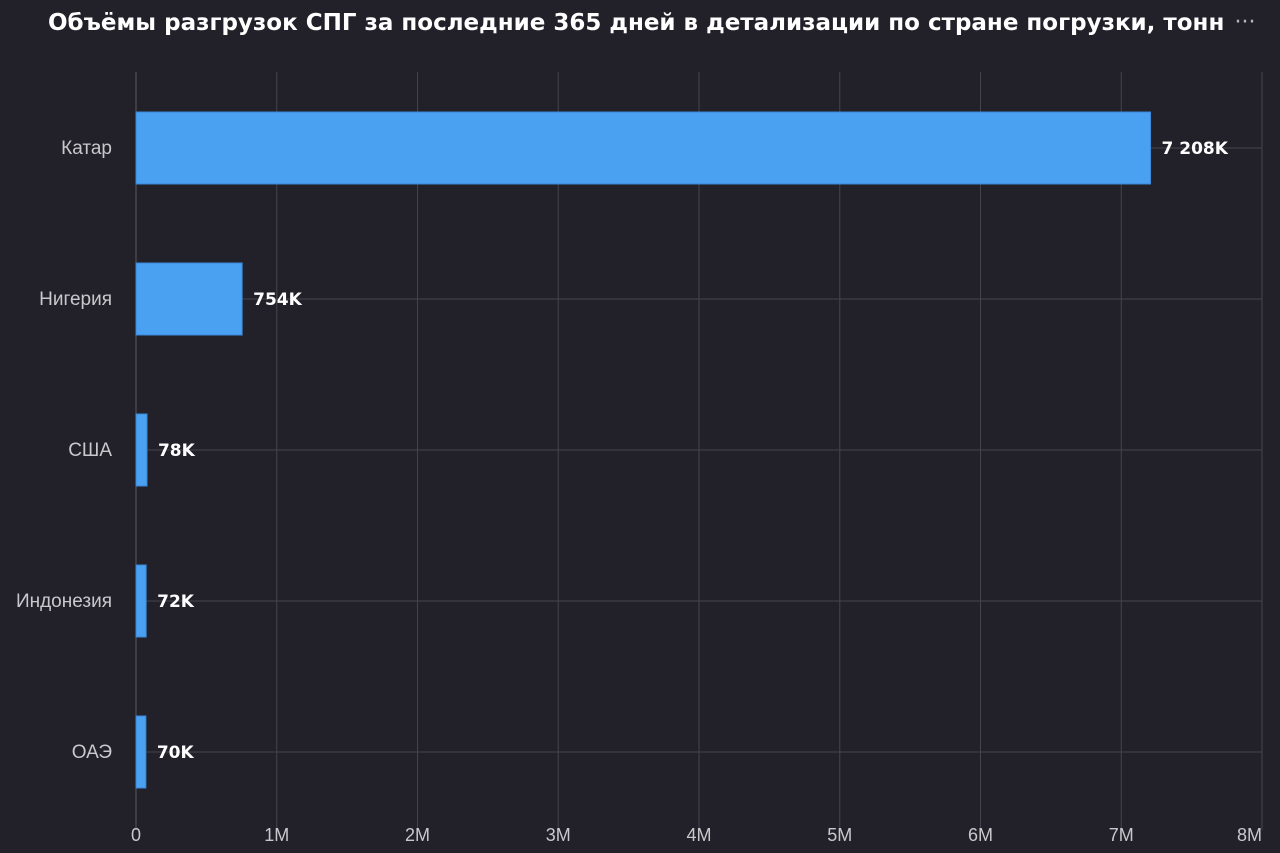  Describe the element at coordinates (64, 601) in the screenshot. I see `category-label: Индонезия` at that location.